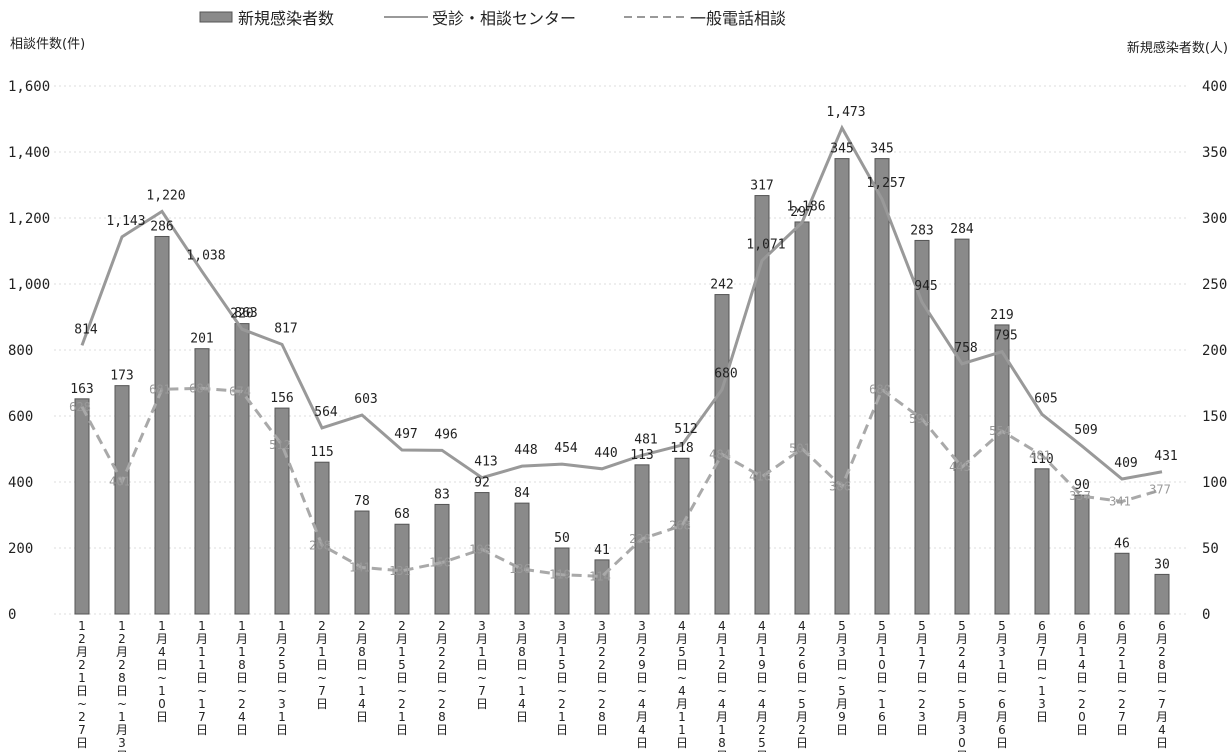 The width and height of the screenshot is (1232, 752). Describe the element at coordinates (29, 285) in the screenshot. I see `y-left-tick-label: 1,000` at that location.